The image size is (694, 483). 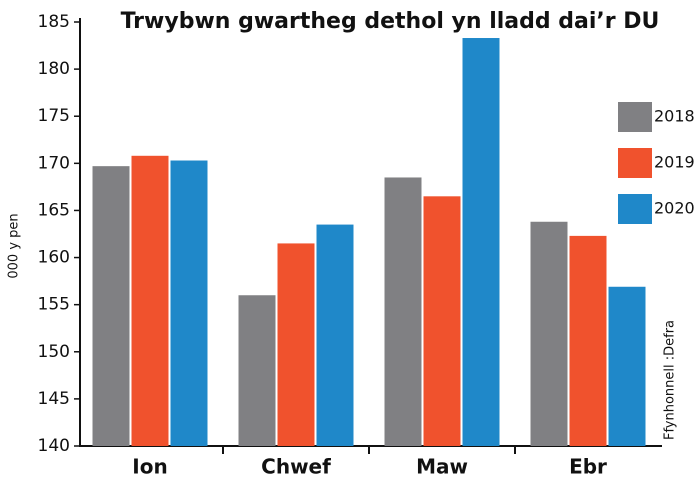 What do you see at coordinates (54, 446) in the screenshot?
I see `y-tick-label: 140` at bounding box center [54, 446].